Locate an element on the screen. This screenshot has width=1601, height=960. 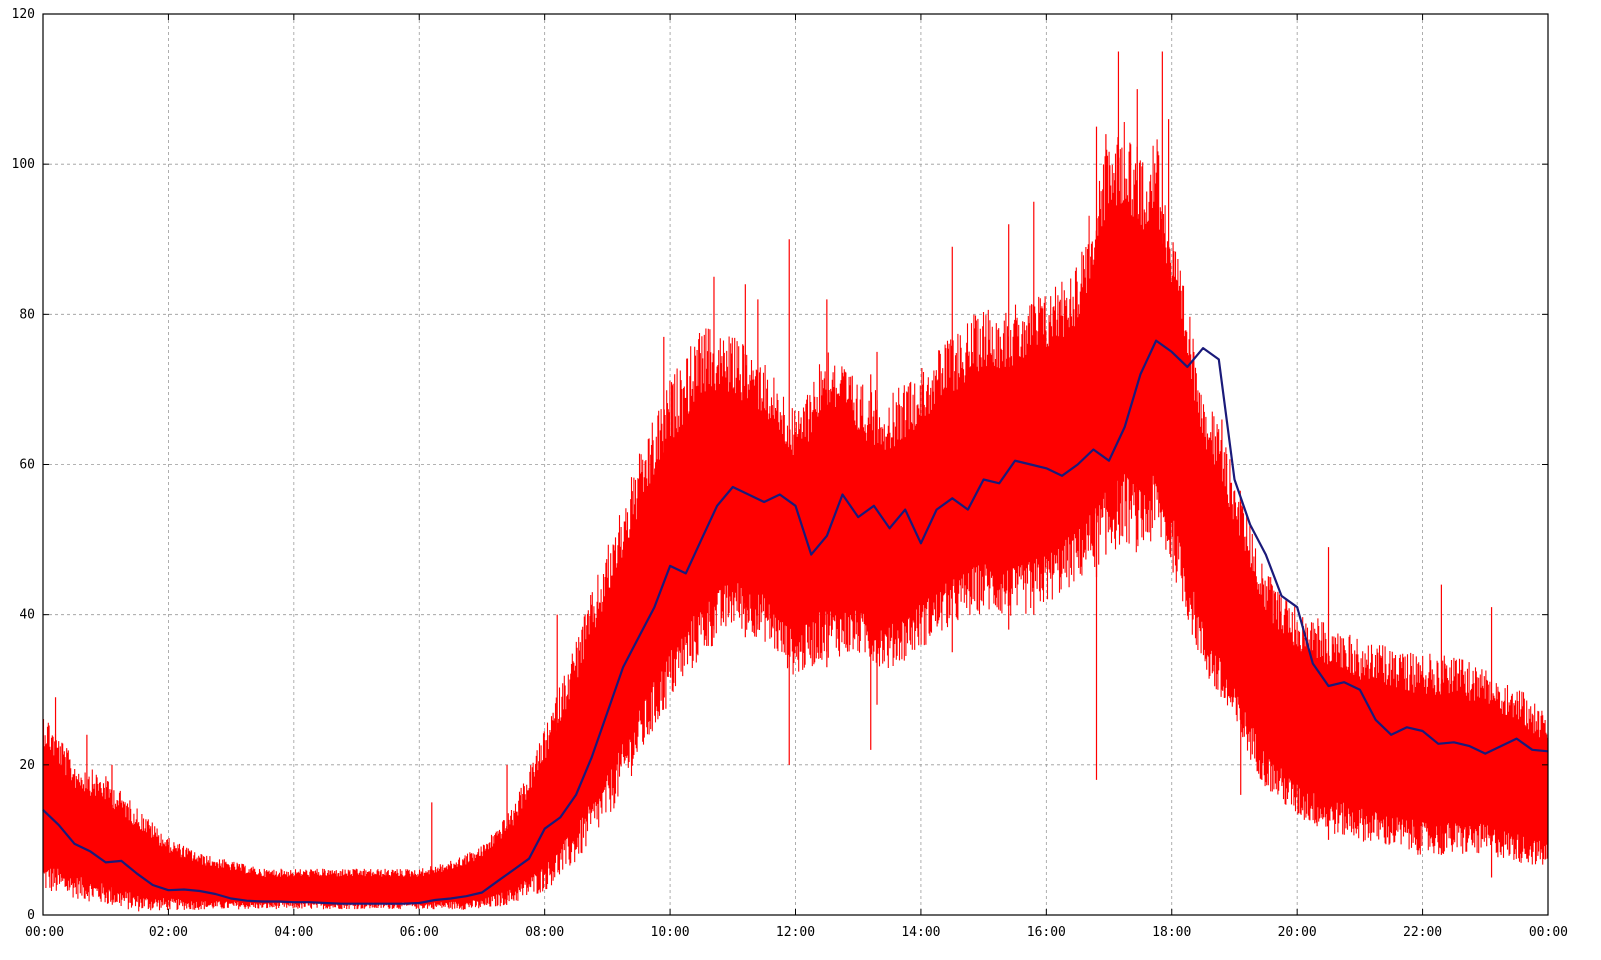
y-tick-label: 120 is located at coordinates (23, 14).